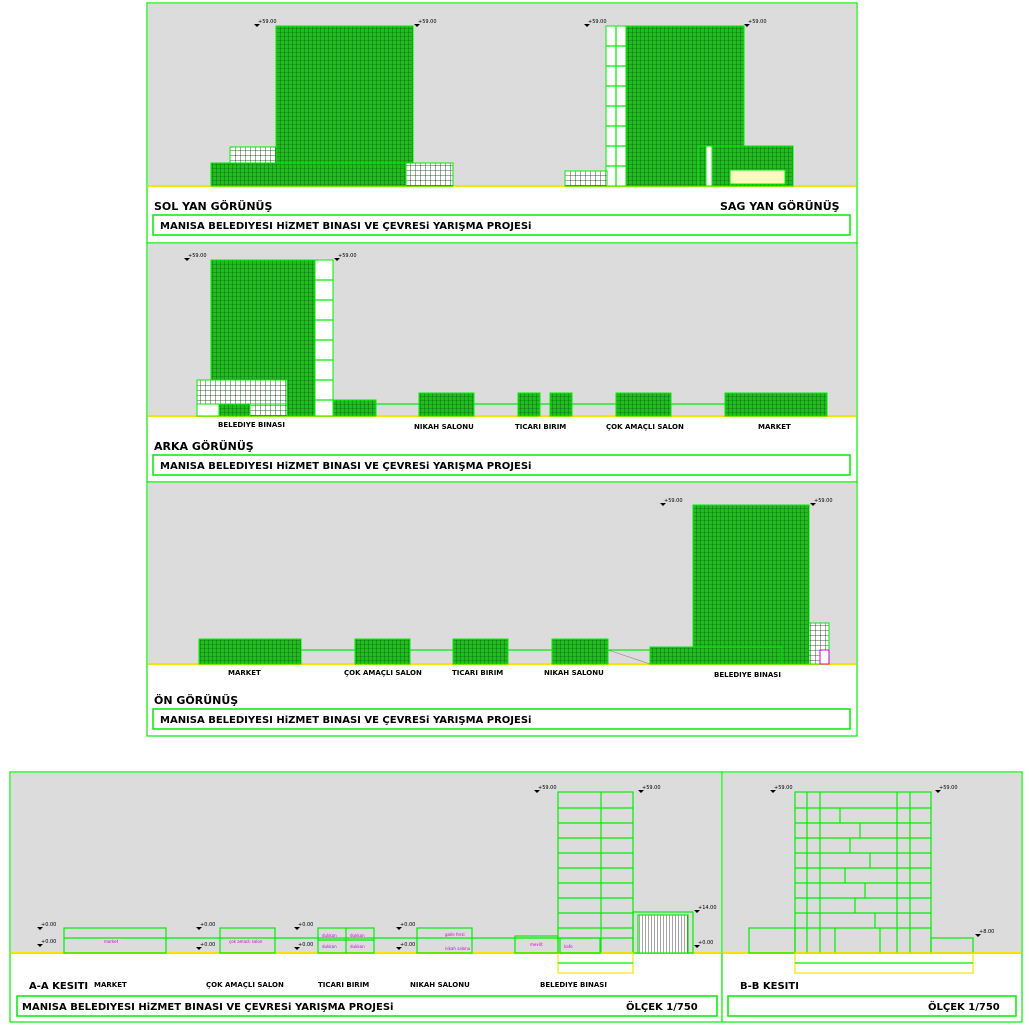  What do you see at coordinates (882, 861) in the screenshot?
I see `level-markers-section-b: +59.00 +59.00 +8.00` at bounding box center [882, 861].